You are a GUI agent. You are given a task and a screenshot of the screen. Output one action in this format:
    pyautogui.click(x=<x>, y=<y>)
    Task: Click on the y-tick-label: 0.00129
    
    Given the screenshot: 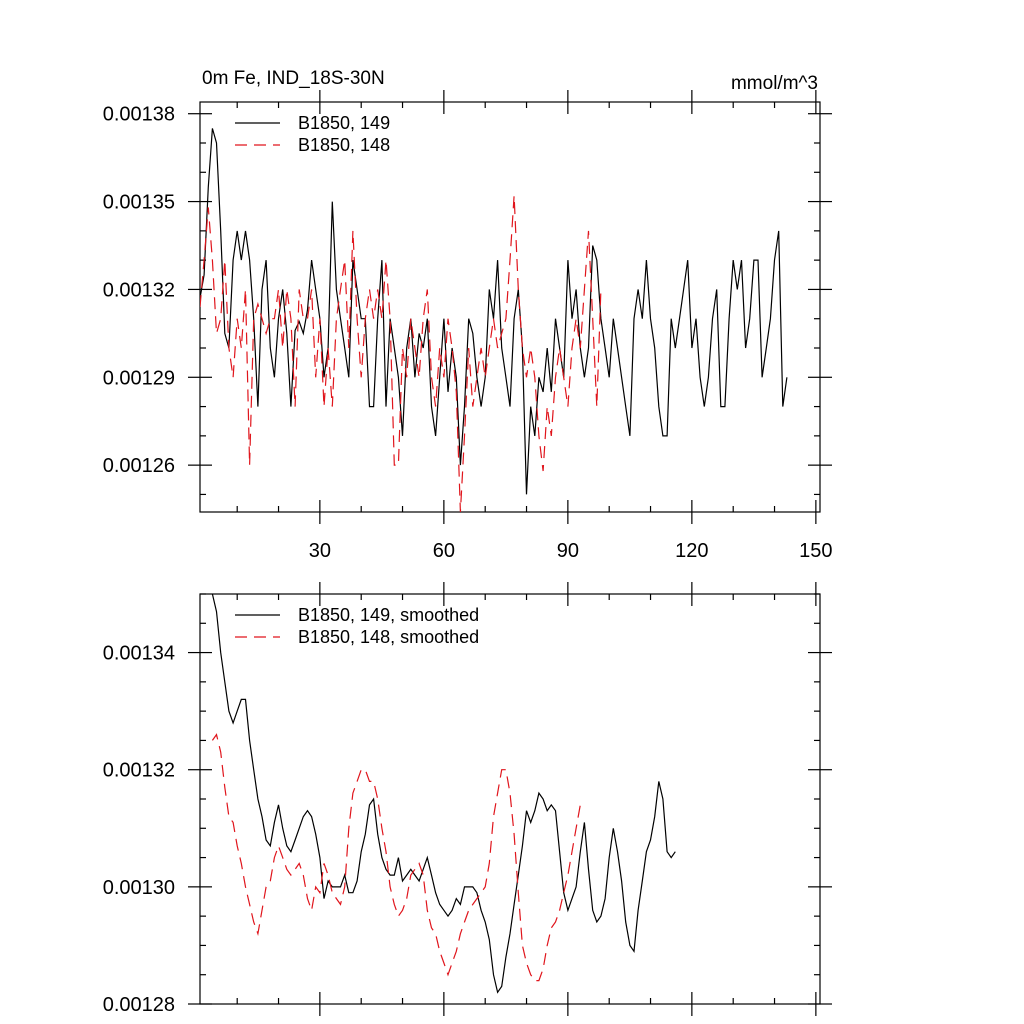 What is the action you would take?
    pyautogui.click(x=139, y=378)
    